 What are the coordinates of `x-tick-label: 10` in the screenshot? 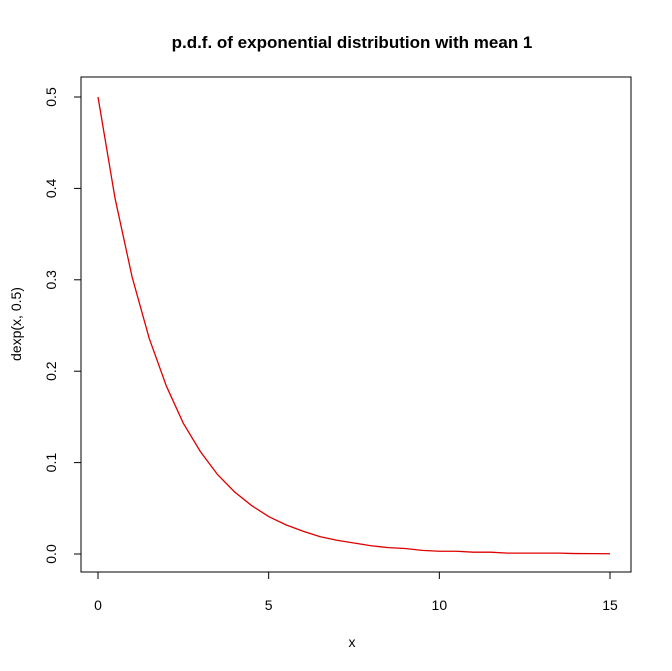 It's located at (440, 605).